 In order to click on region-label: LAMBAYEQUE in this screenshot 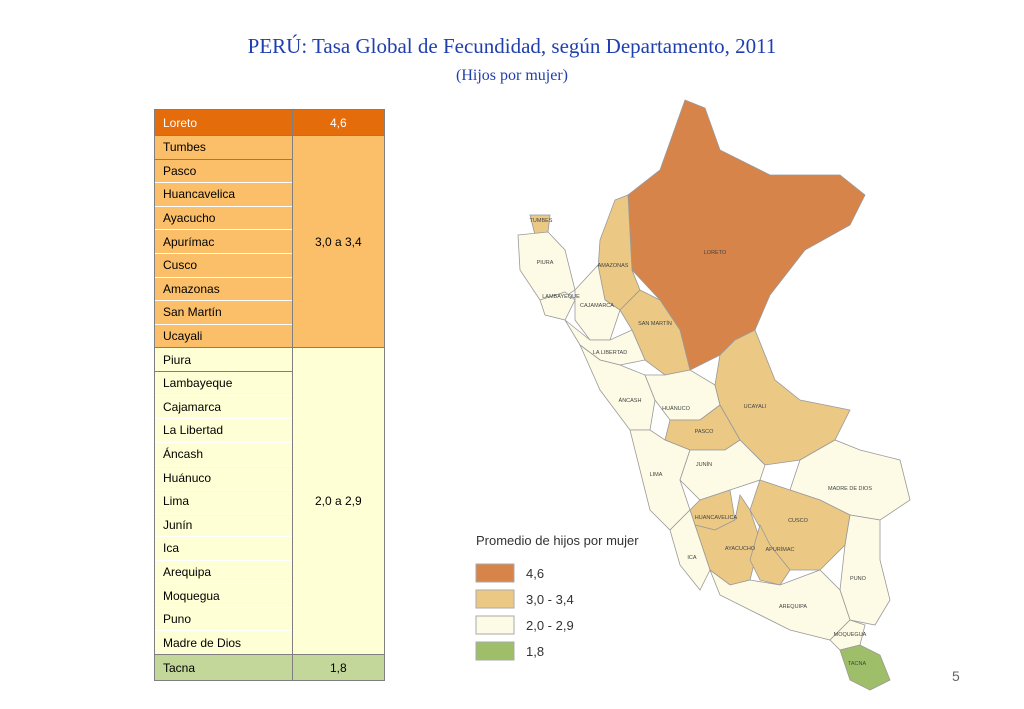, I will do `click(561, 297)`.